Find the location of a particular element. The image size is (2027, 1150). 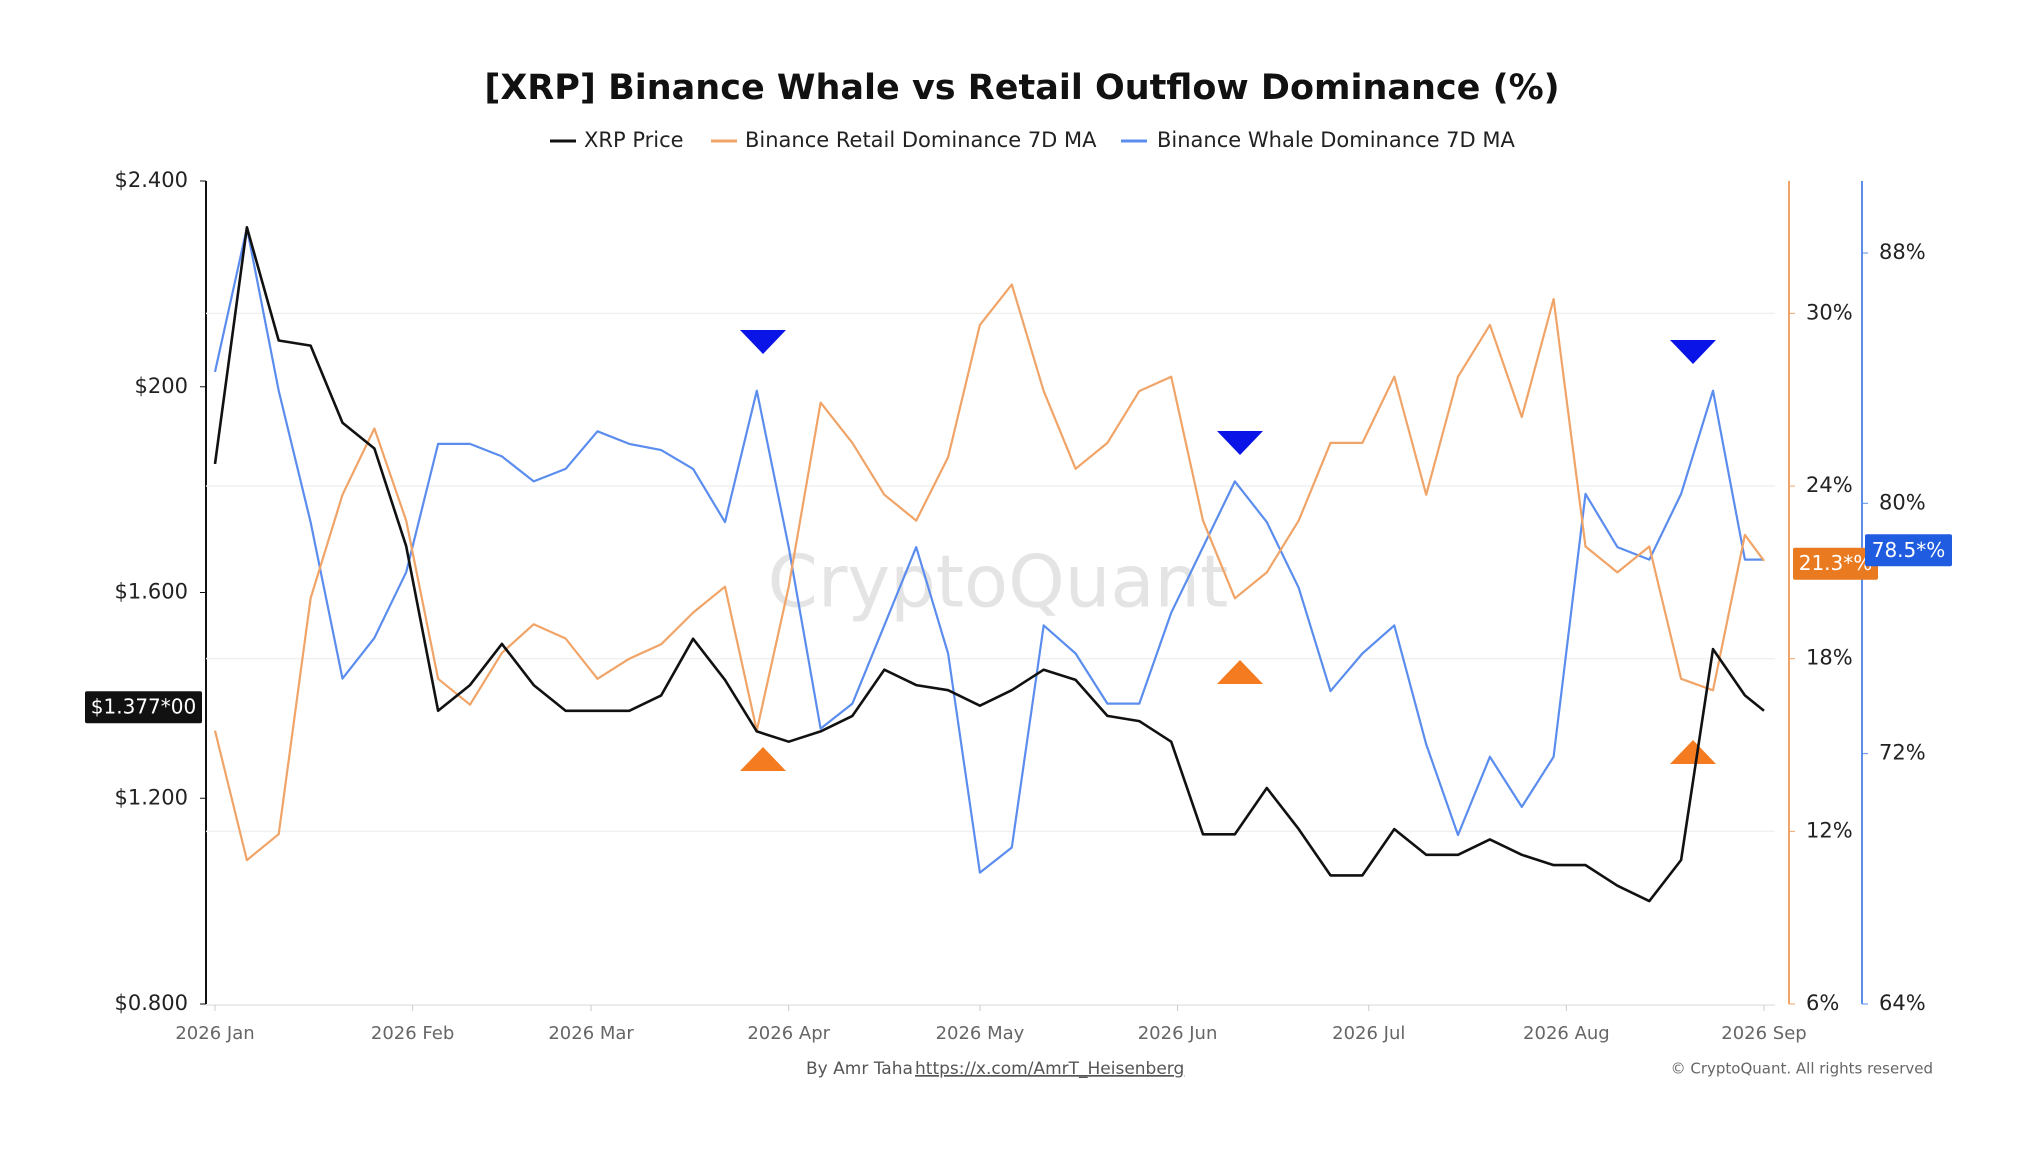

y2-tick-label: 18% is located at coordinates (1829, 658).